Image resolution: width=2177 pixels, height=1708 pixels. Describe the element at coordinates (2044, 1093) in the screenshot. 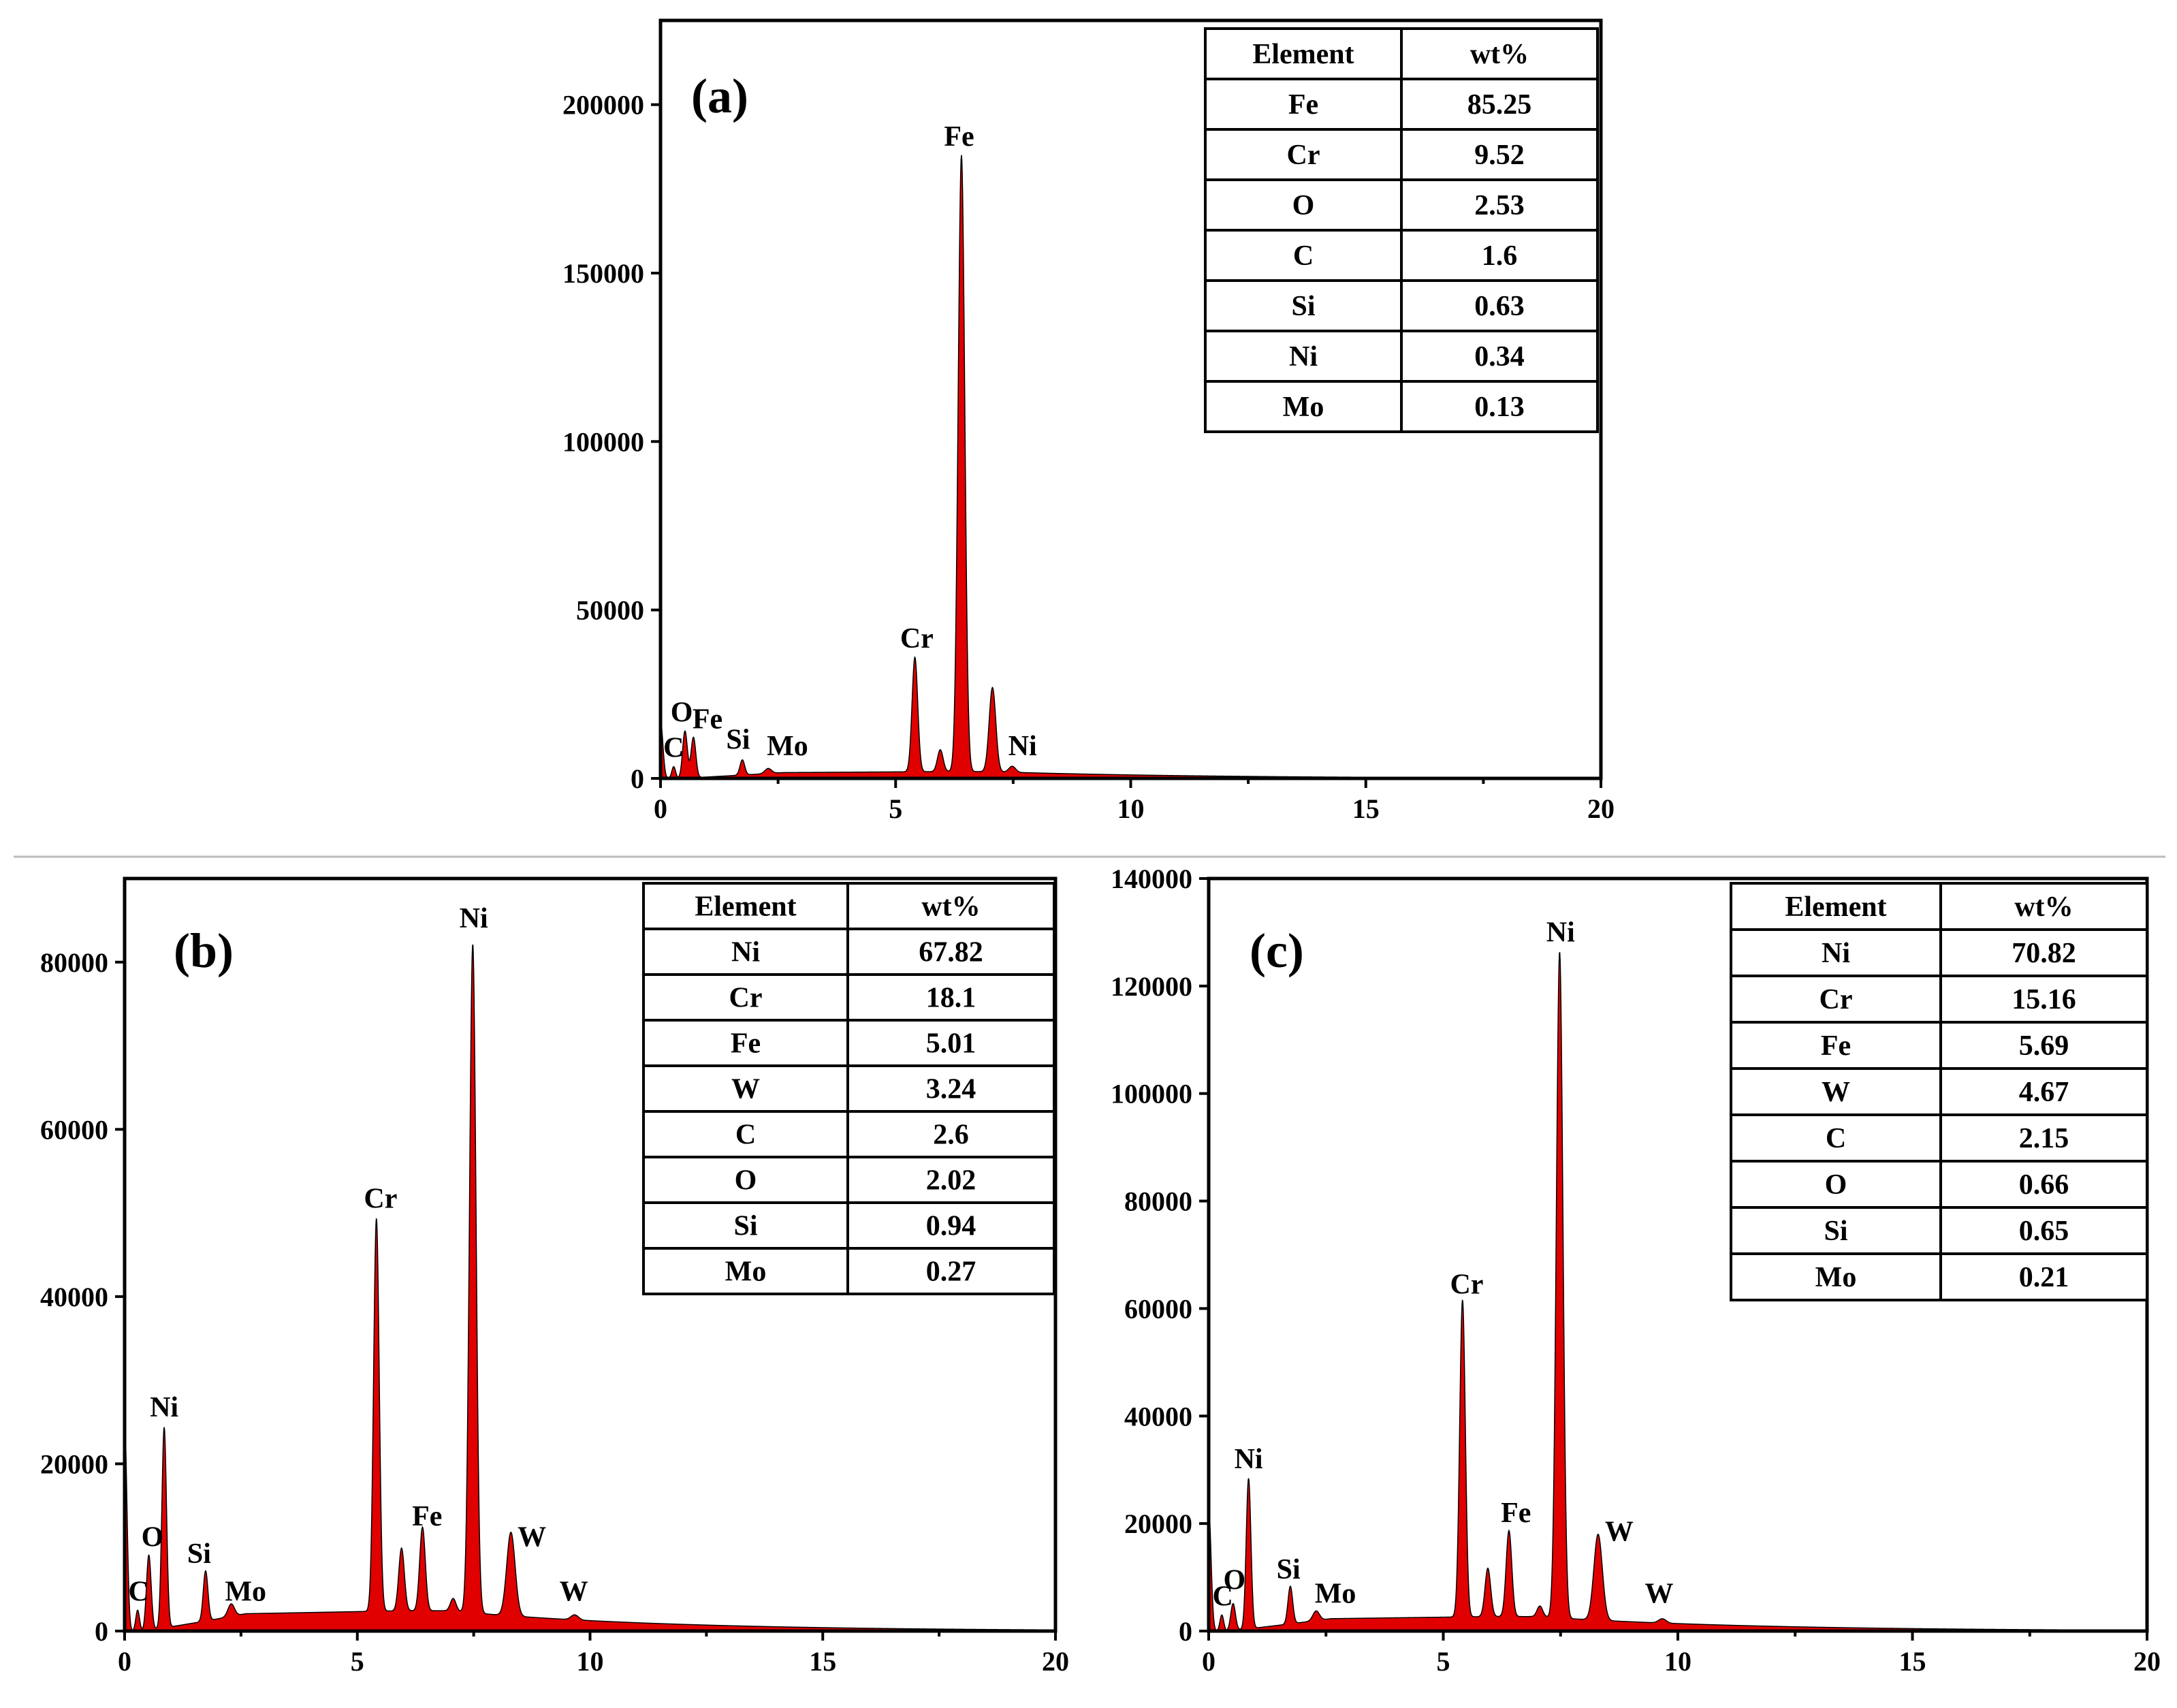

I see `table-cell-wt: 4.67` at that location.